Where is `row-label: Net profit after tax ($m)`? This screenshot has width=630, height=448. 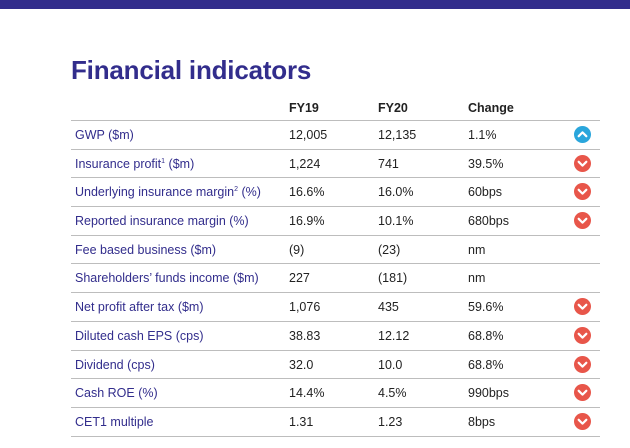 row-label: Net profit after tax ($m) is located at coordinates (139, 307).